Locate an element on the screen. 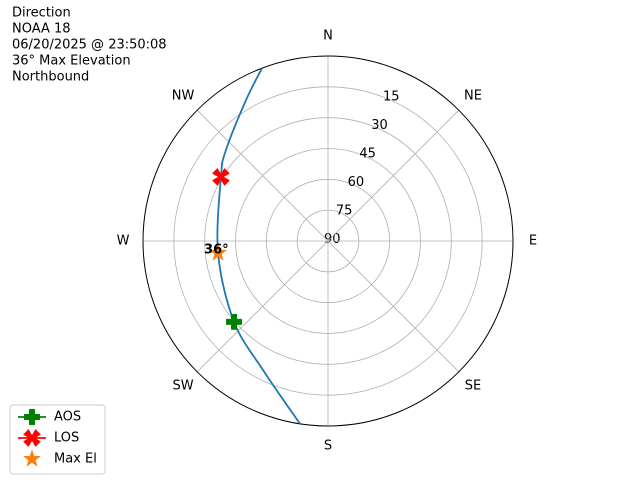 The image size is (640, 480). r-tick-label: 30 is located at coordinates (379, 125).